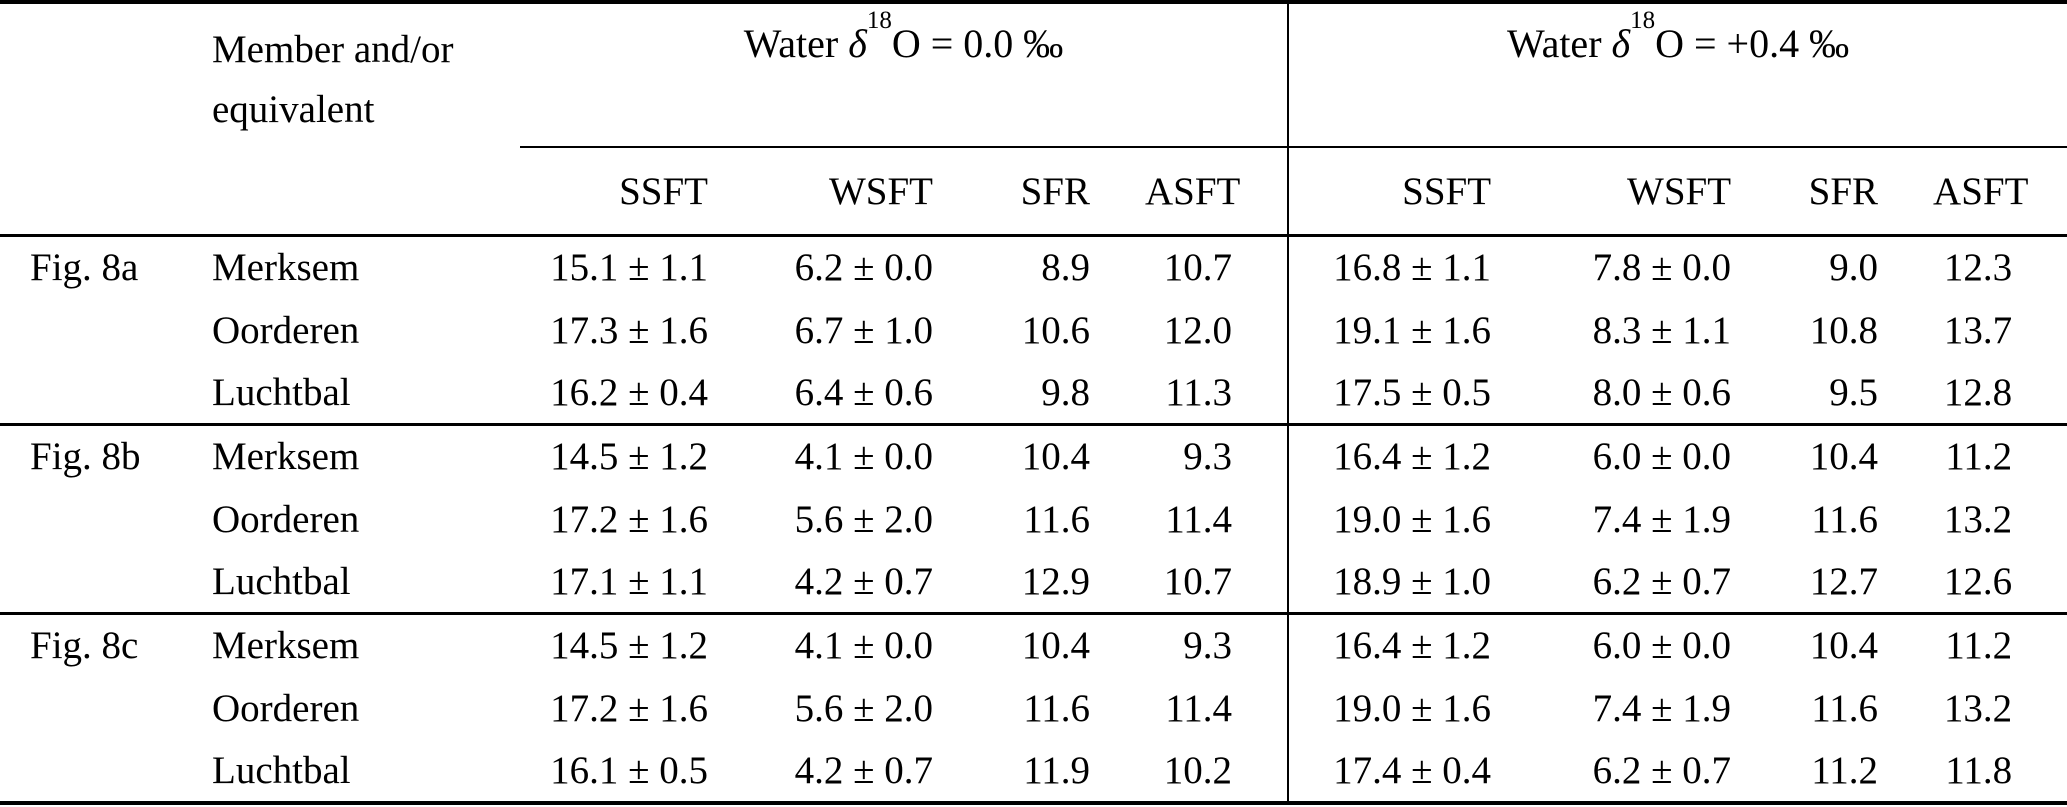 The width and height of the screenshot is (2067, 807). What do you see at coordinates (1978, 581) in the screenshot?
I see `value-asft-right: 12.6` at bounding box center [1978, 581].